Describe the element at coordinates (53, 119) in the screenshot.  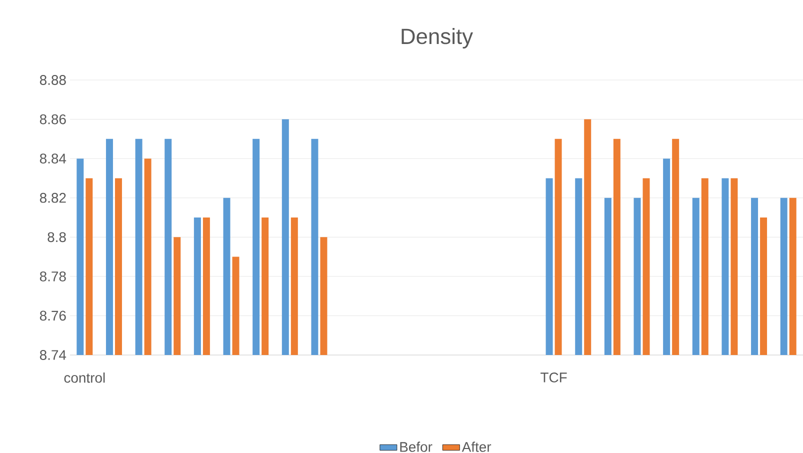
I see `y-tick-label: 8.86` at that location.